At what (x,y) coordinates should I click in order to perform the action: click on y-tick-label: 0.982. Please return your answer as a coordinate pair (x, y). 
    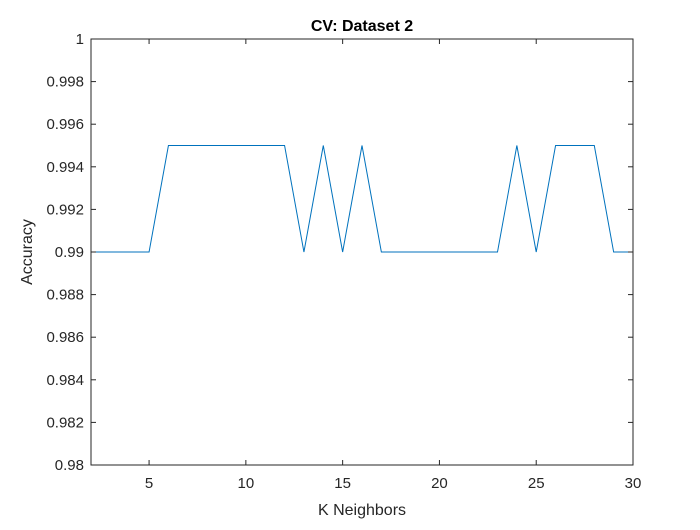
    Looking at the image, I should click on (65, 422).